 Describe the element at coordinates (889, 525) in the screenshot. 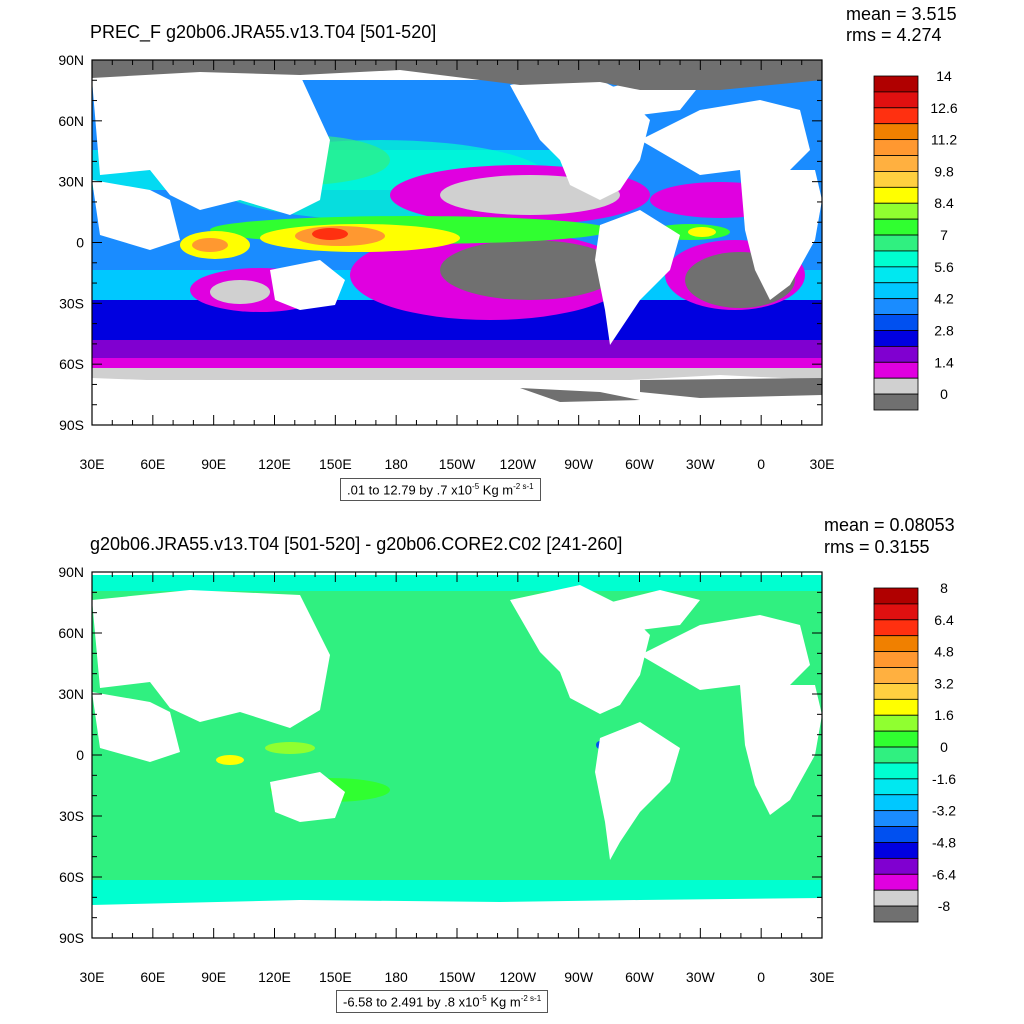

I see `panel2-mean: mean = 0.08053` at that location.